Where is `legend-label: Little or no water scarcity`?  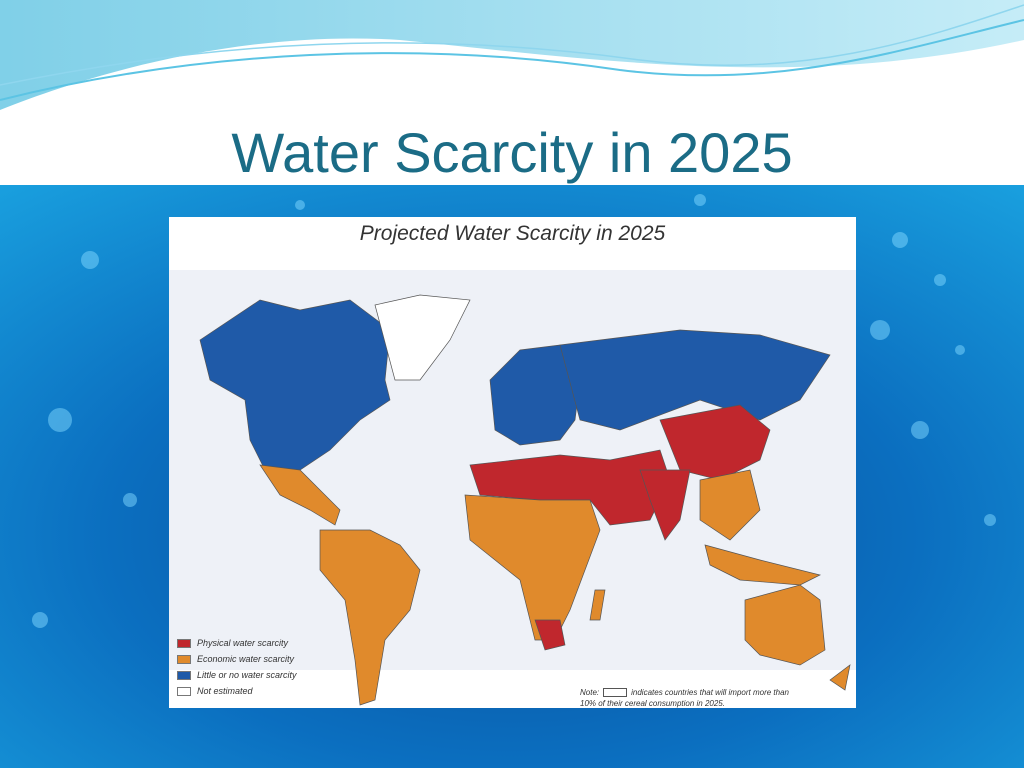
legend-label: Little or no water scarcity is located at coordinates (247, 675).